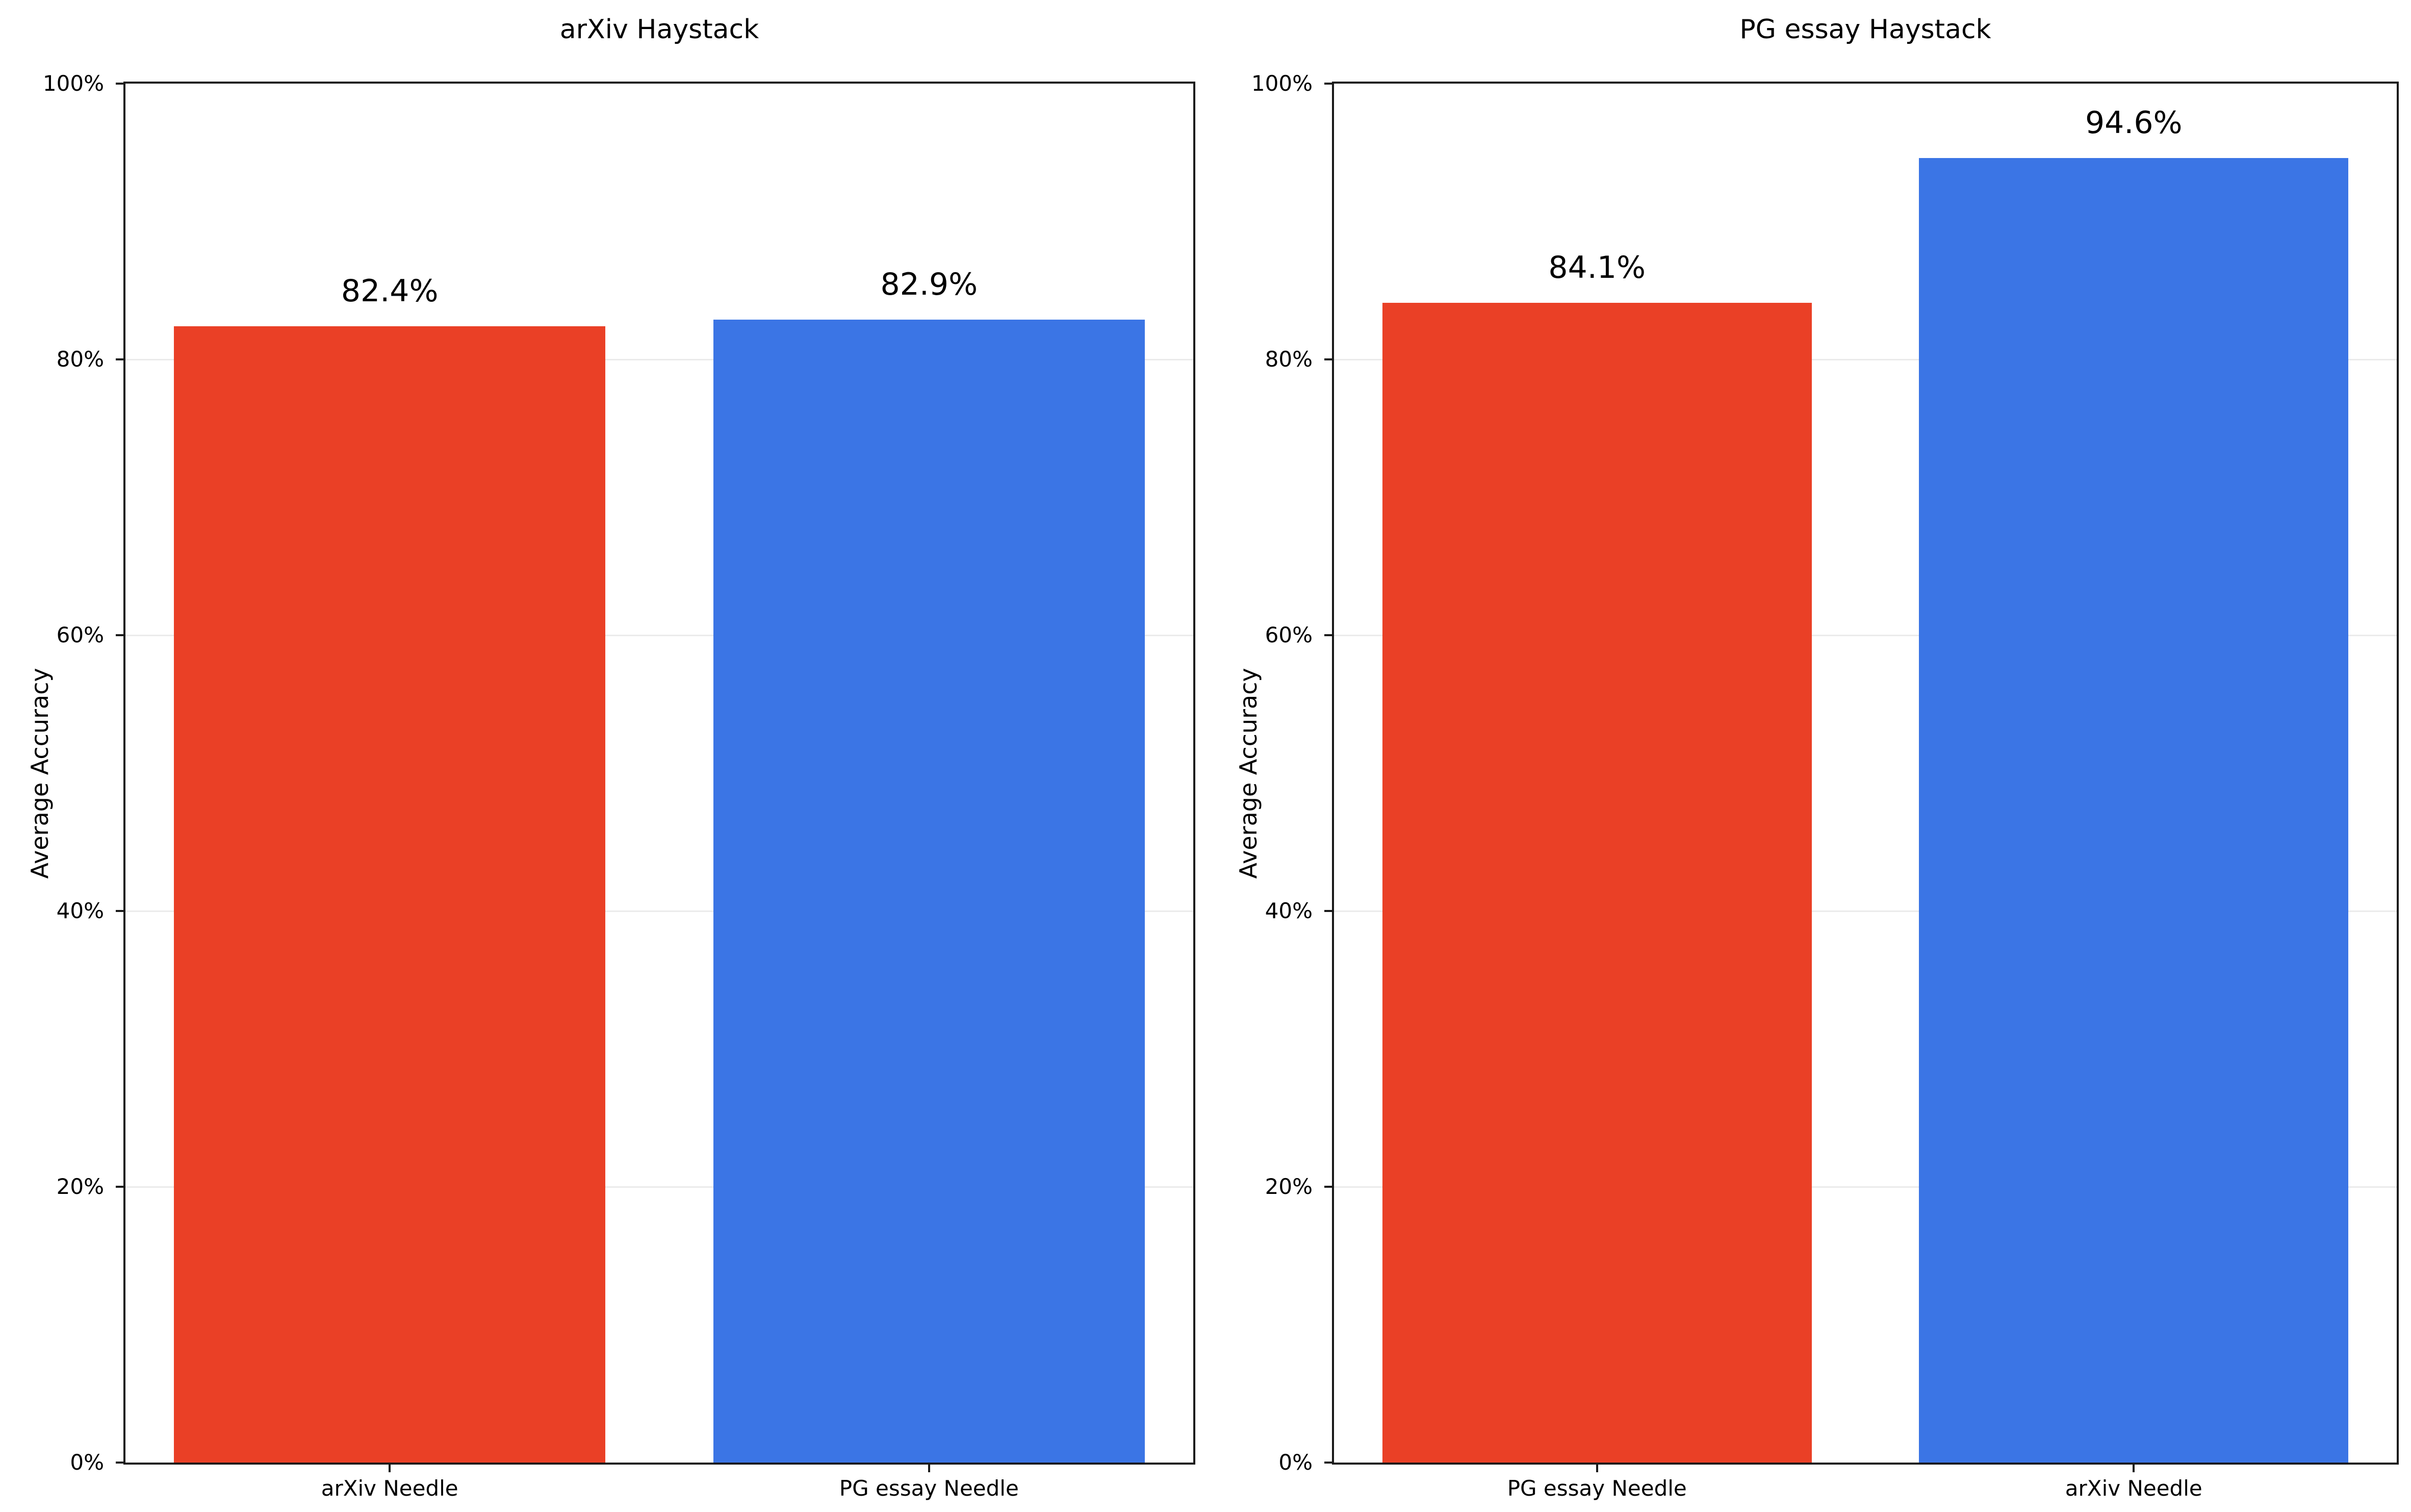 Image resolution: width=2411 pixels, height=1512 pixels. Describe the element at coordinates (1865, 29) in the screenshot. I see `chart-title: PG essay Haystack` at that location.